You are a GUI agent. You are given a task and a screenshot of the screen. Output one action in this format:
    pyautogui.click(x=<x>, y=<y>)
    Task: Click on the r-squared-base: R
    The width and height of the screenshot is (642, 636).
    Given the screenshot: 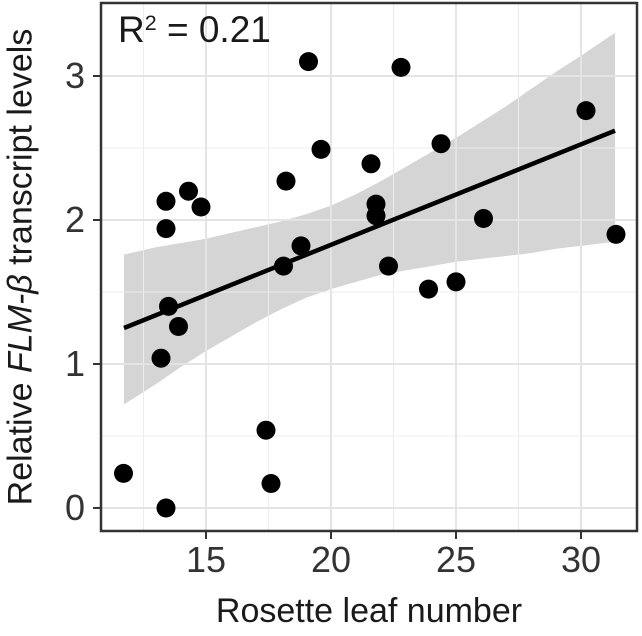 What is the action you would take?
    pyautogui.click(x=131, y=29)
    